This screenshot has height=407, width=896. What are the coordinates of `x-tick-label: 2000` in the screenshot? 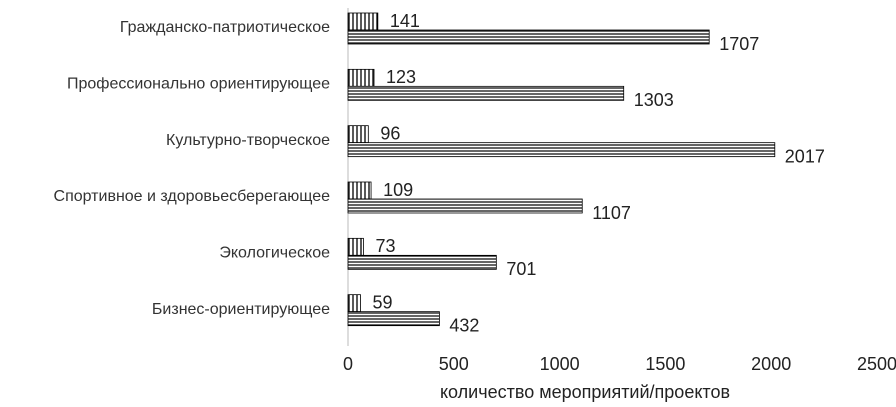 It's located at (771, 364).